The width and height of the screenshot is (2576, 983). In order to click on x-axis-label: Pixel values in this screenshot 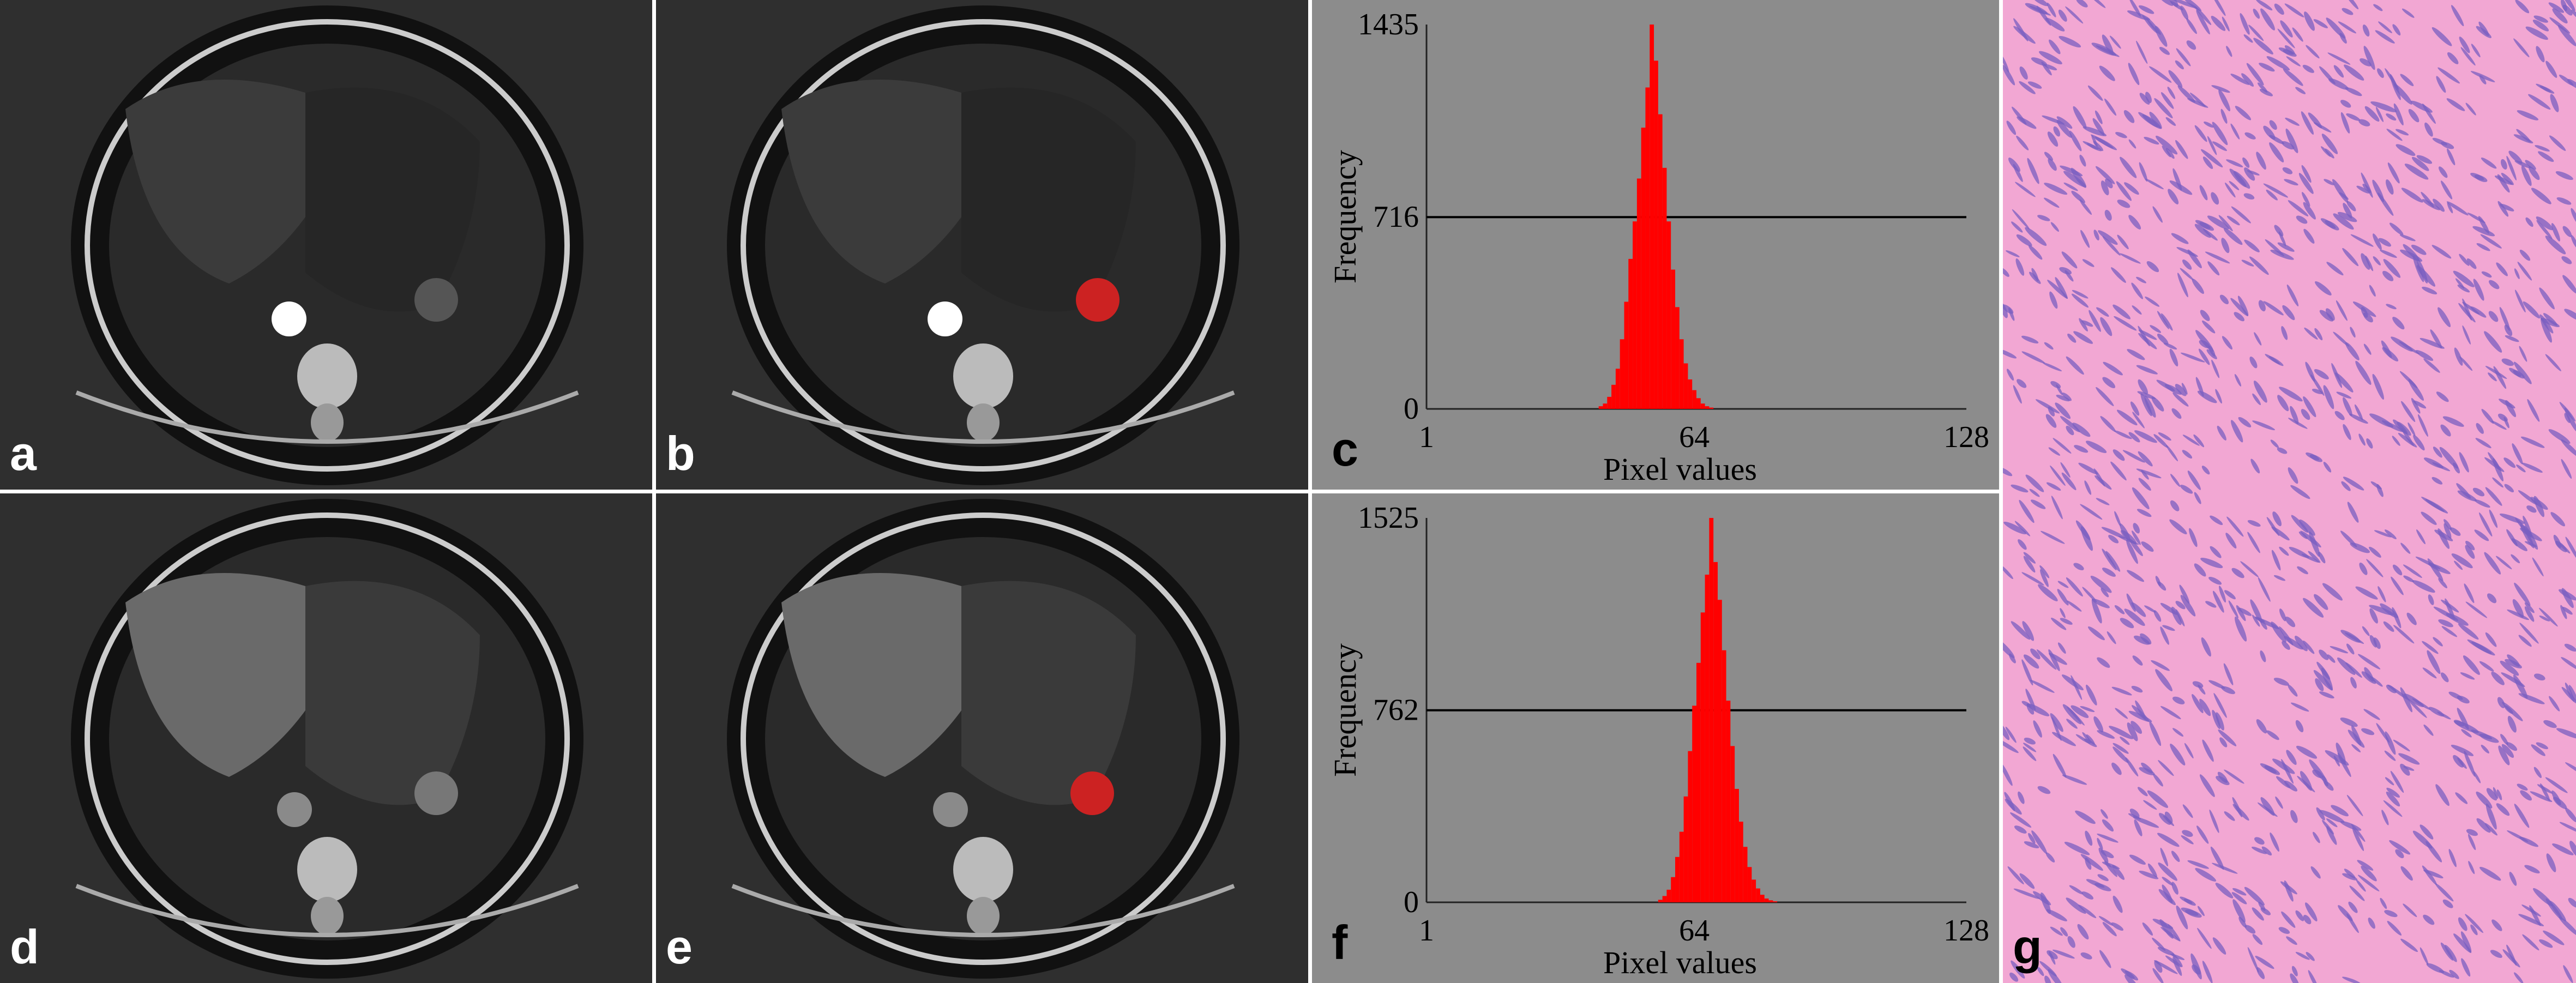, I will do `click(1680, 469)`.